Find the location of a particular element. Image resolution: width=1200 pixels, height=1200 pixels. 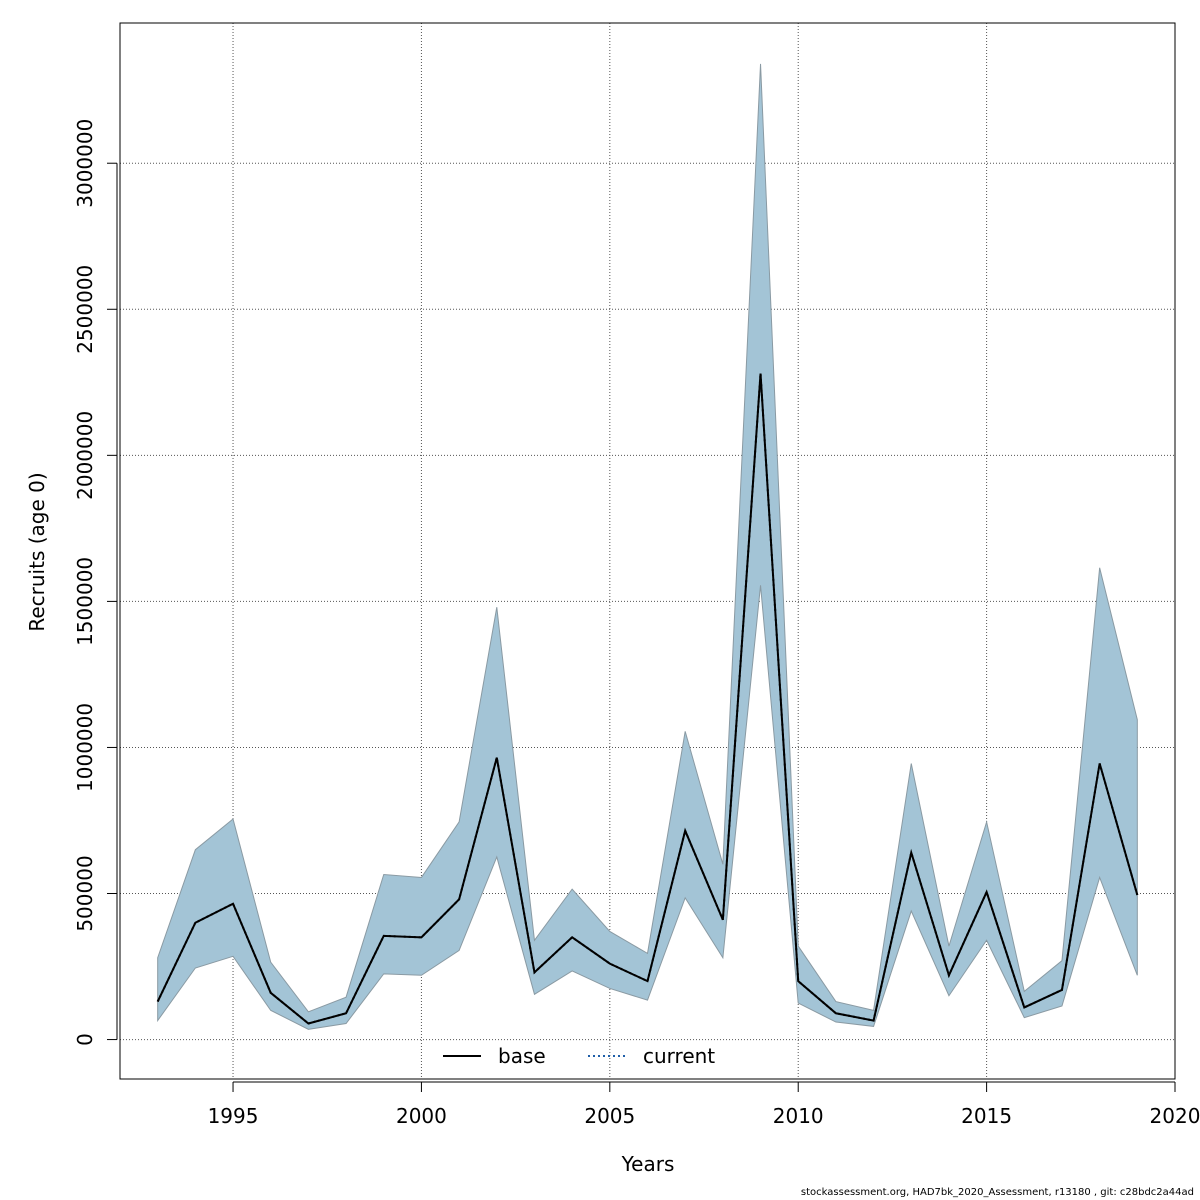

y-tick-label-2000000: 2000000 is located at coordinates (85, 455).